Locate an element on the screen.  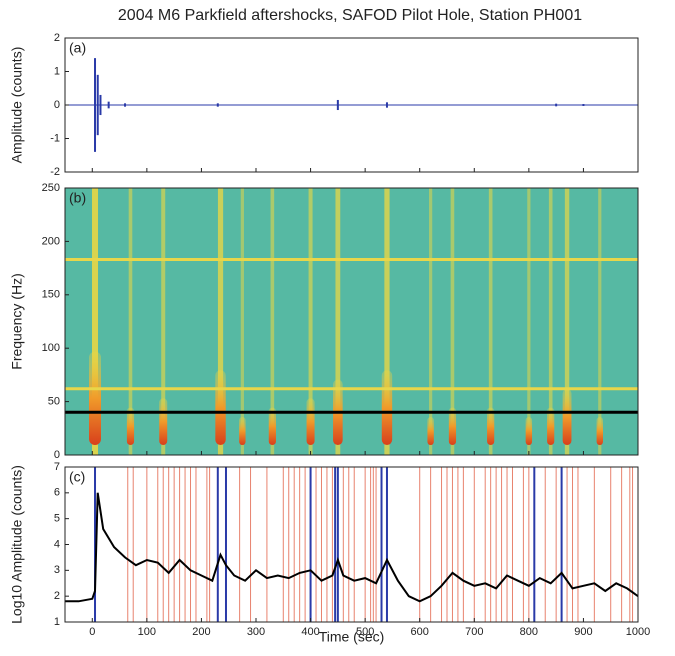
y-tick-label: 5 is located at coordinates (57, 519).